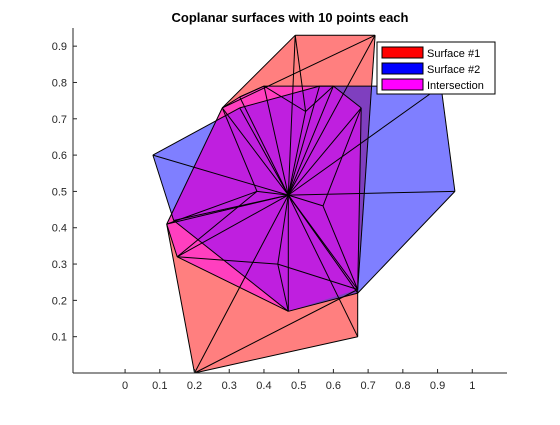  Describe the element at coordinates (159, 386) in the screenshot. I see `x-tick-label: 0.1` at that location.